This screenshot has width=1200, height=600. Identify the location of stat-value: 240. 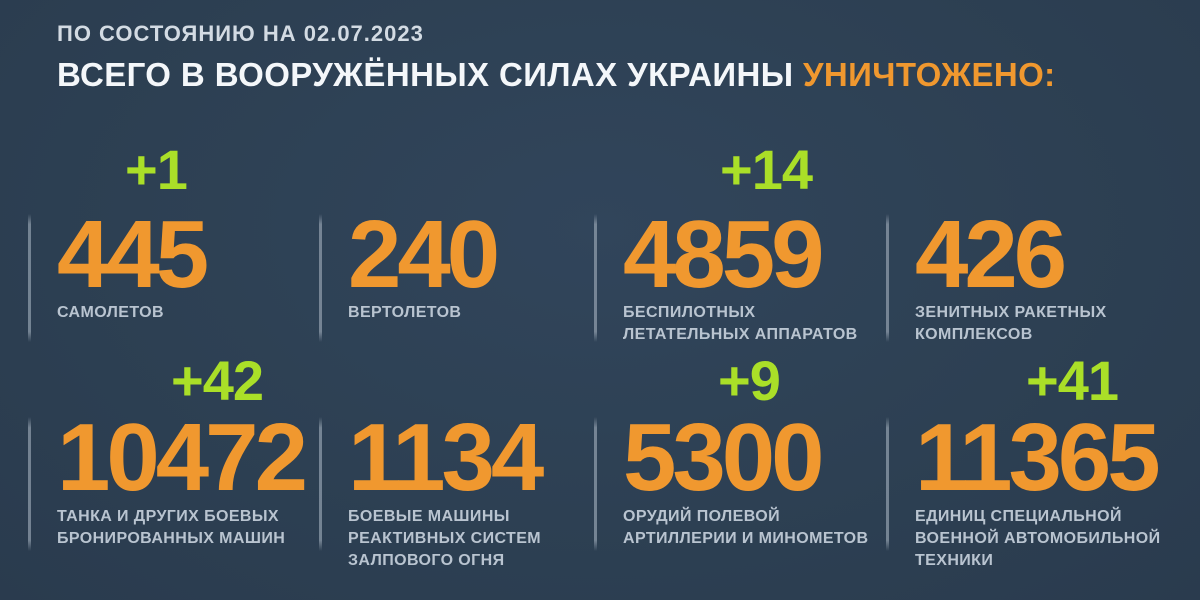
(424, 254).